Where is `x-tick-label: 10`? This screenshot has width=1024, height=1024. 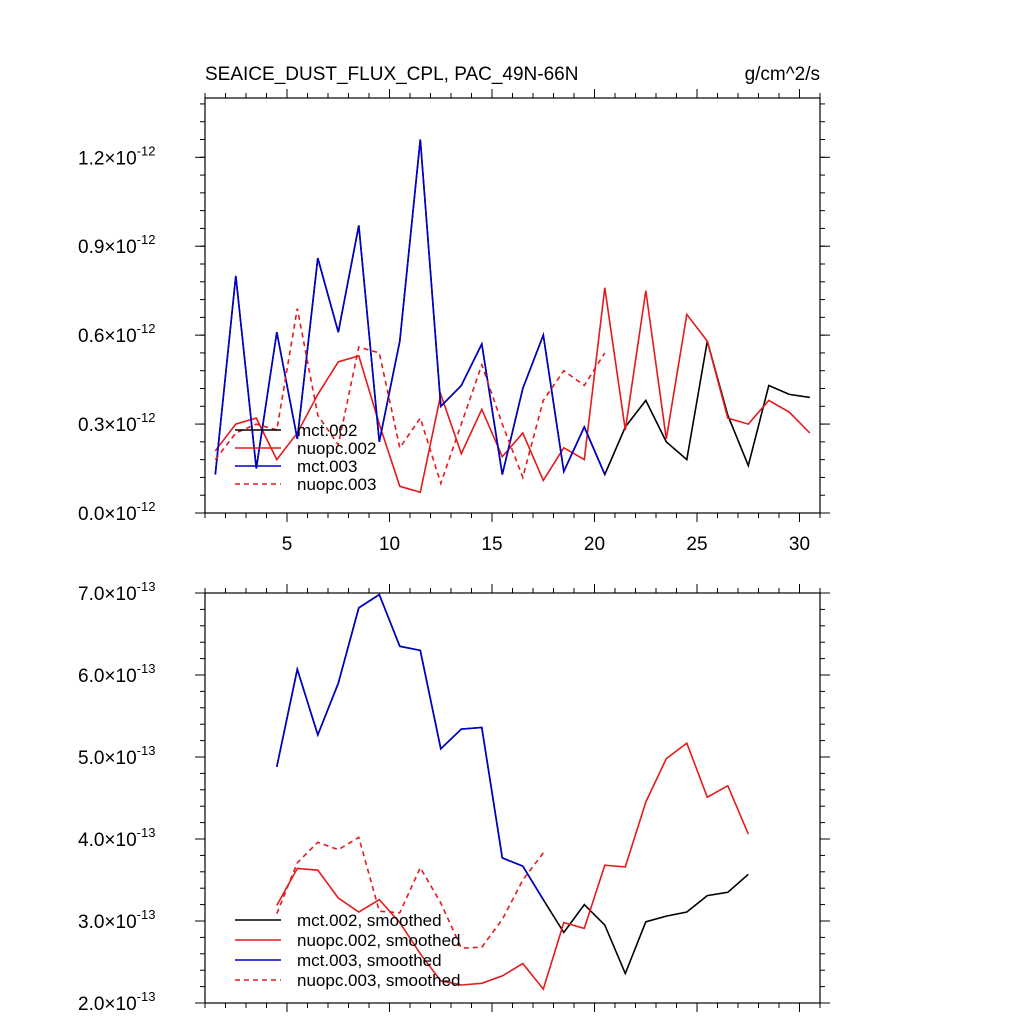
x-tick-label: 10 is located at coordinates (389, 544).